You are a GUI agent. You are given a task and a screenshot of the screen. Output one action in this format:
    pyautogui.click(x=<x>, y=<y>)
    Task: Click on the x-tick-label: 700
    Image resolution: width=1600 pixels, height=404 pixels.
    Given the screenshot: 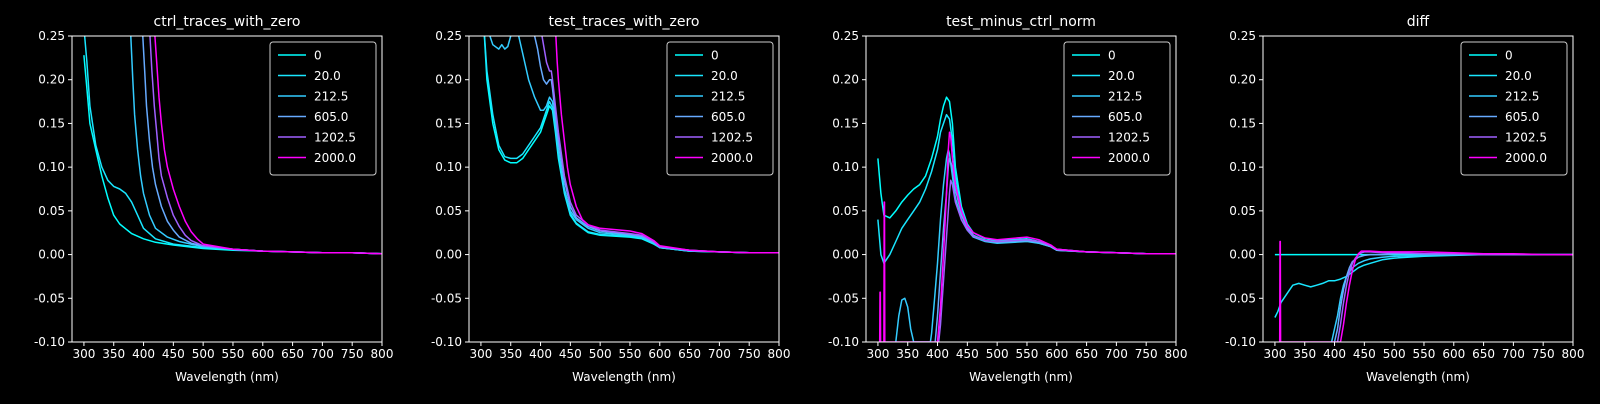 What is the action you would take?
    pyautogui.click(x=1116, y=354)
    